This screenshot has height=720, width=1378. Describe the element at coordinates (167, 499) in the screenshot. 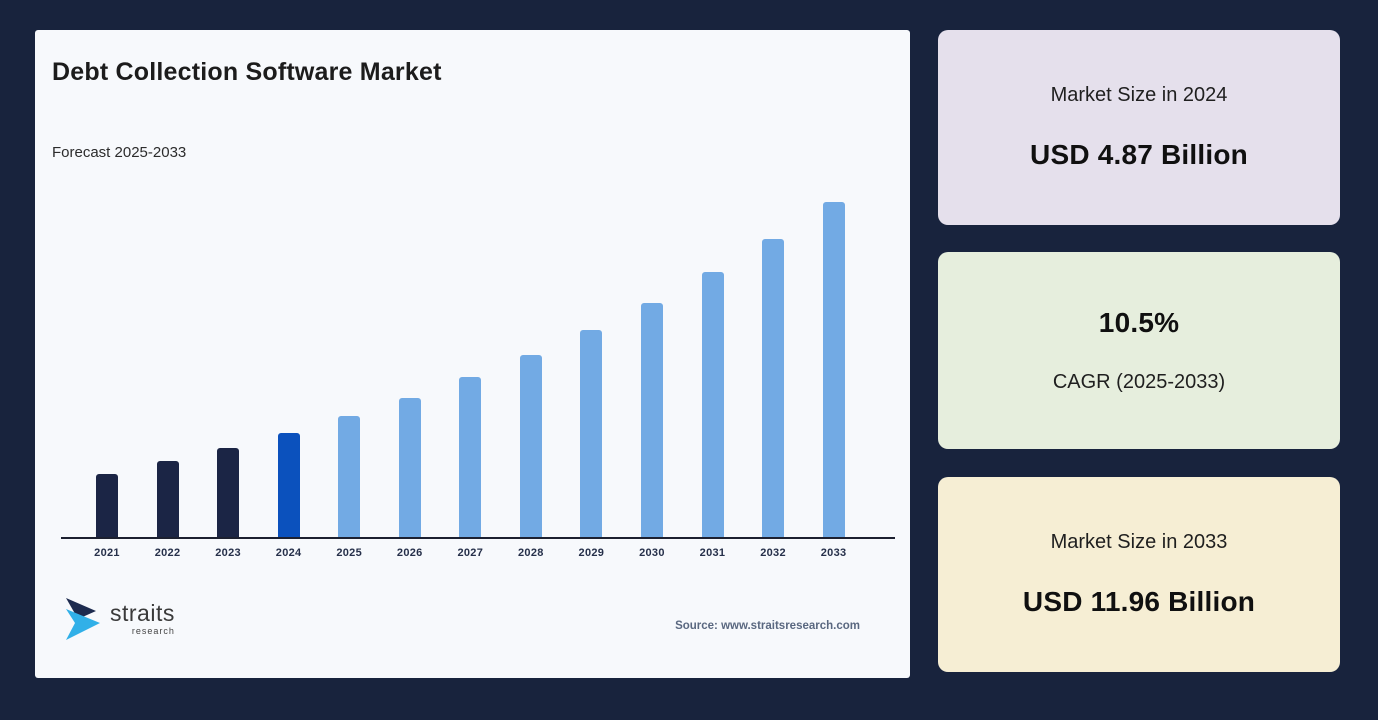

I see `chart-bar-2022` at that location.